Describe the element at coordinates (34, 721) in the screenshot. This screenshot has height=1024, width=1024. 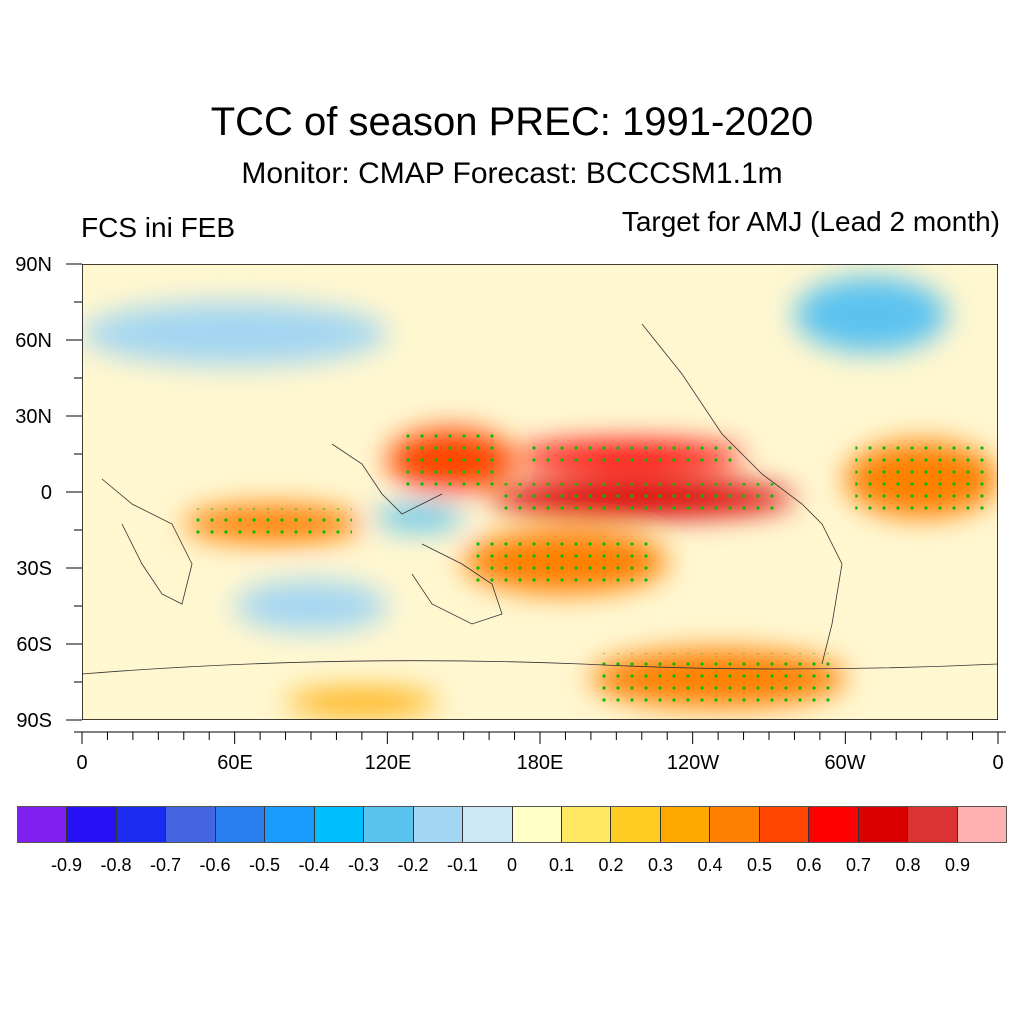
I see `y-tick-label: 90S` at that location.